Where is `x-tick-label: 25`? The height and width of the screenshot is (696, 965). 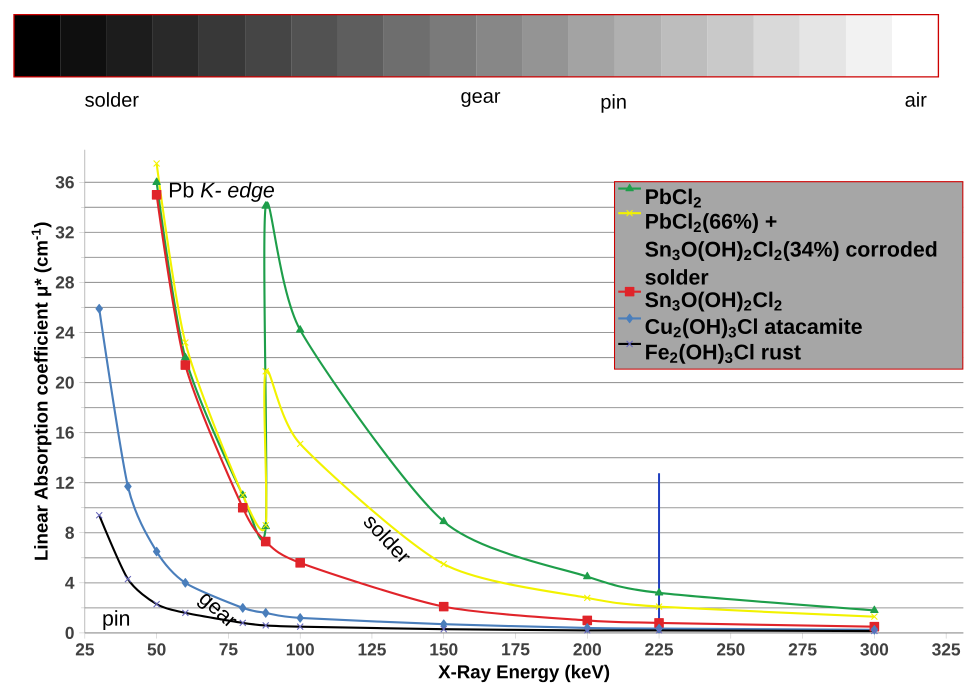
x-tick-label: 25 is located at coordinates (85, 649).